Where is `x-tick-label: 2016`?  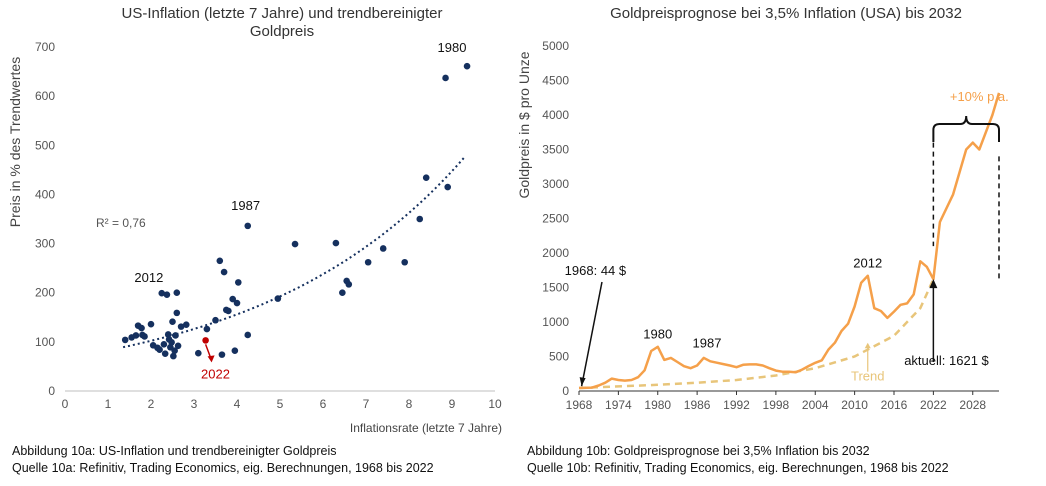
x-tick-label: 2016 is located at coordinates (894, 405).